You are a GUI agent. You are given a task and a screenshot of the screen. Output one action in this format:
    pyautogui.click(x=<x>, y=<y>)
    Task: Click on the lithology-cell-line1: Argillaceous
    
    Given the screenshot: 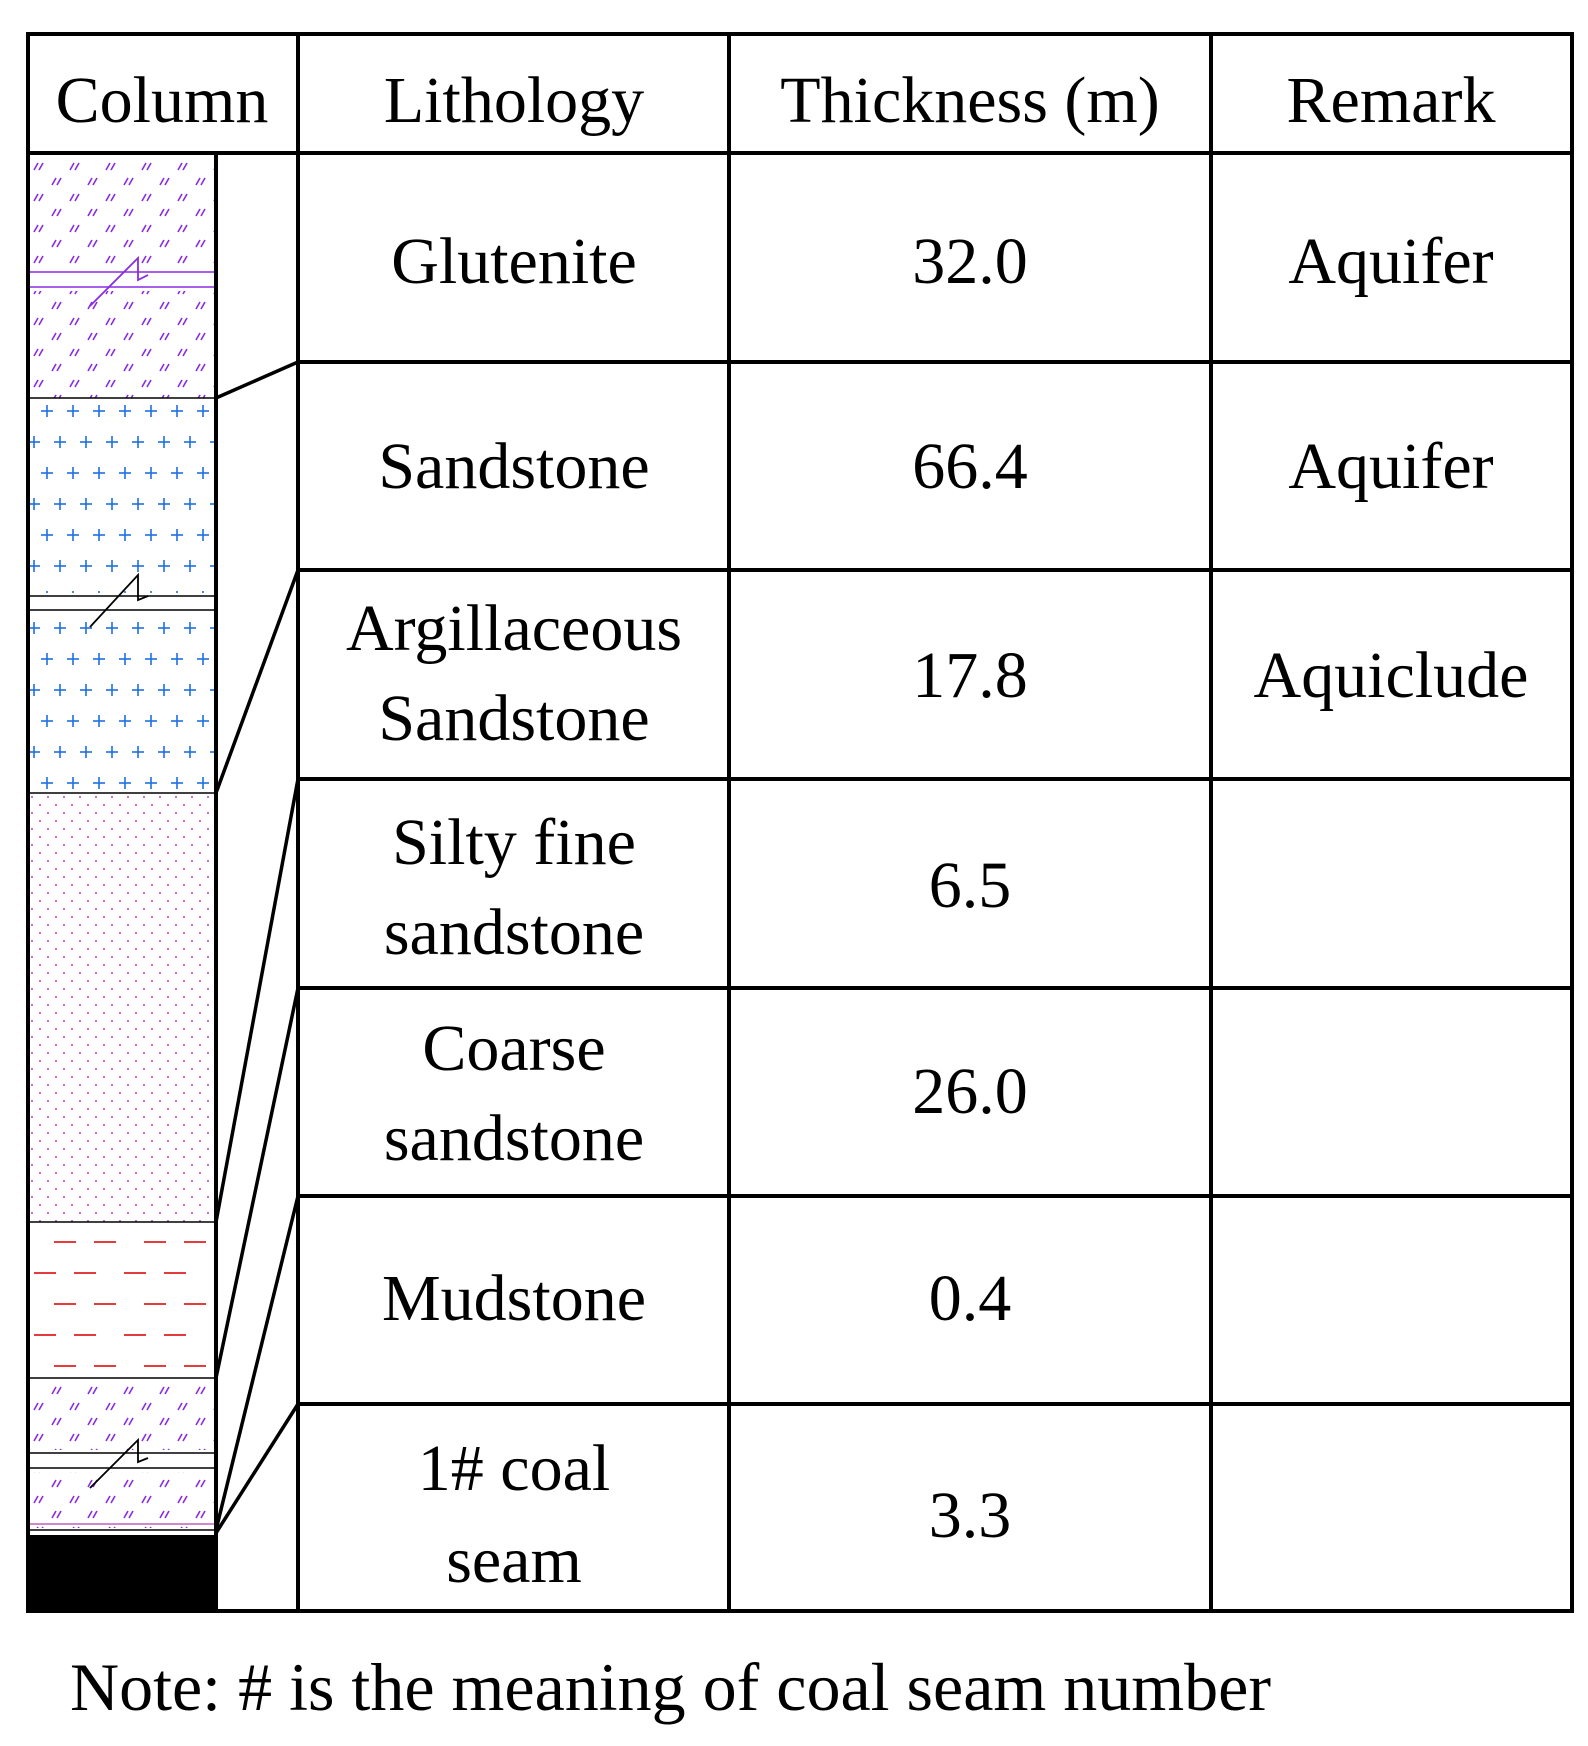 What is the action you would take?
    pyautogui.click(x=514, y=628)
    